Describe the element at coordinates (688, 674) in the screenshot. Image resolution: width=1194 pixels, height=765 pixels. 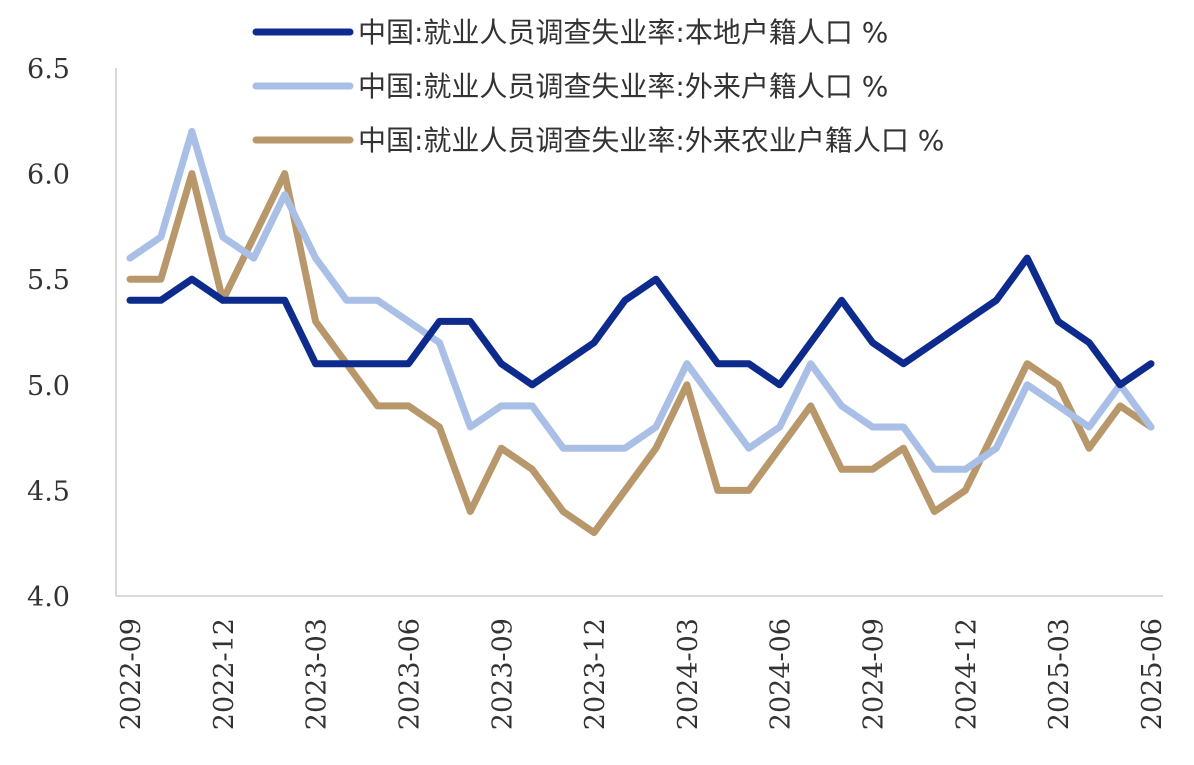
I see `x-tick-label: 2024-03` at that location.